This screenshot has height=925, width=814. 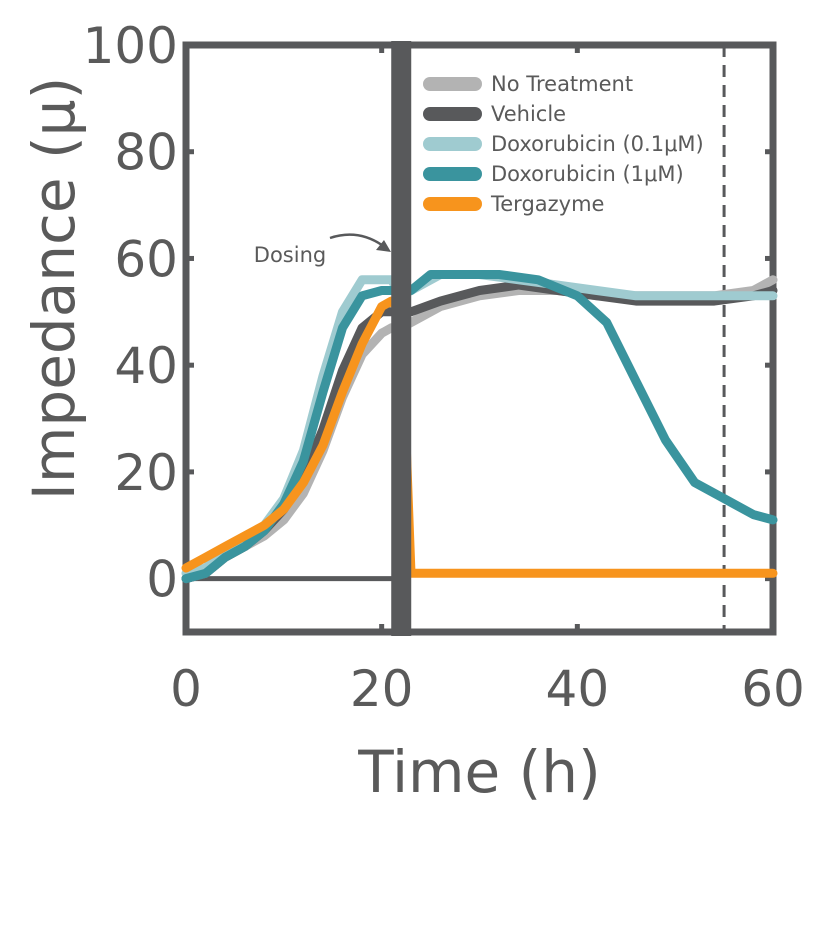 I want to click on dosing-arrow-shaft, so click(x=358, y=241).